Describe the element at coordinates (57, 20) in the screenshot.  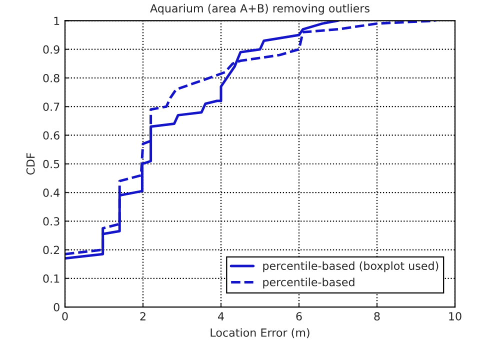
I see `y-tick-label: 1` at that location.